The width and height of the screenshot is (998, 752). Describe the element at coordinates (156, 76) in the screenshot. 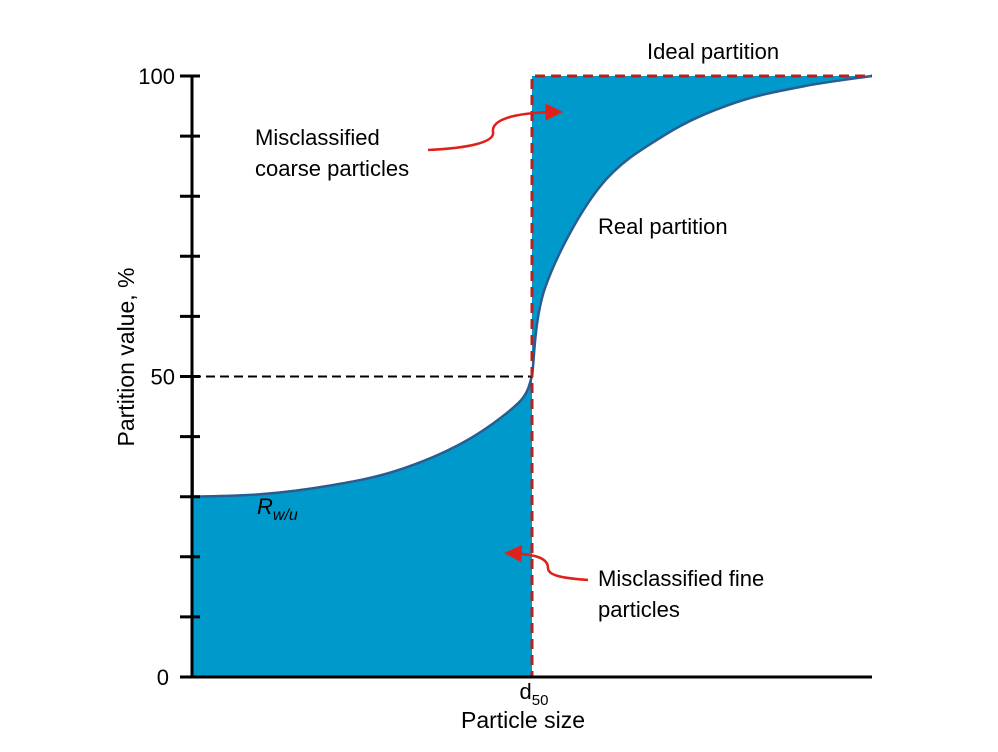

I see `y-tick-label-100: 100` at that location.